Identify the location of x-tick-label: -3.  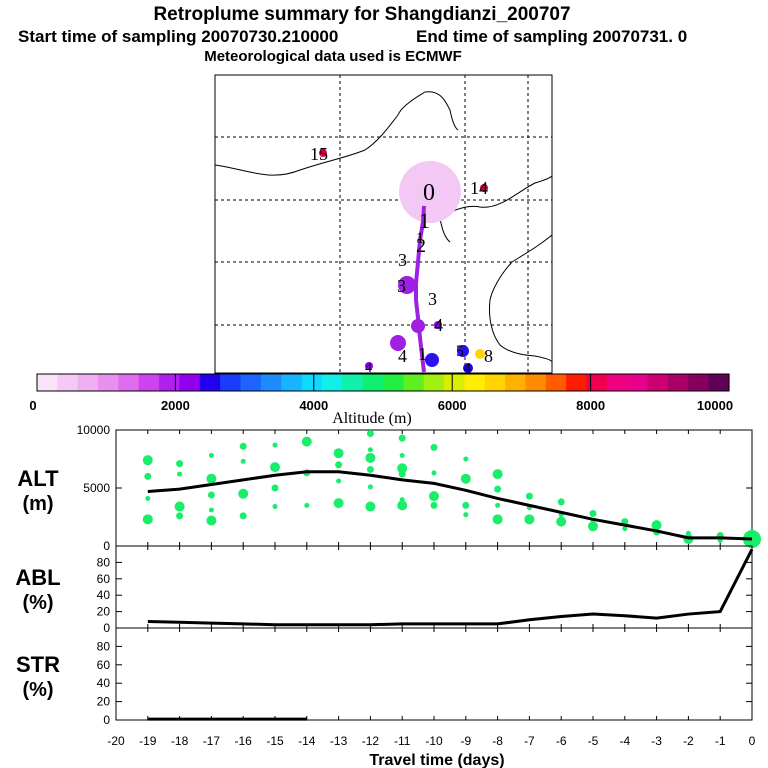
(656, 741).